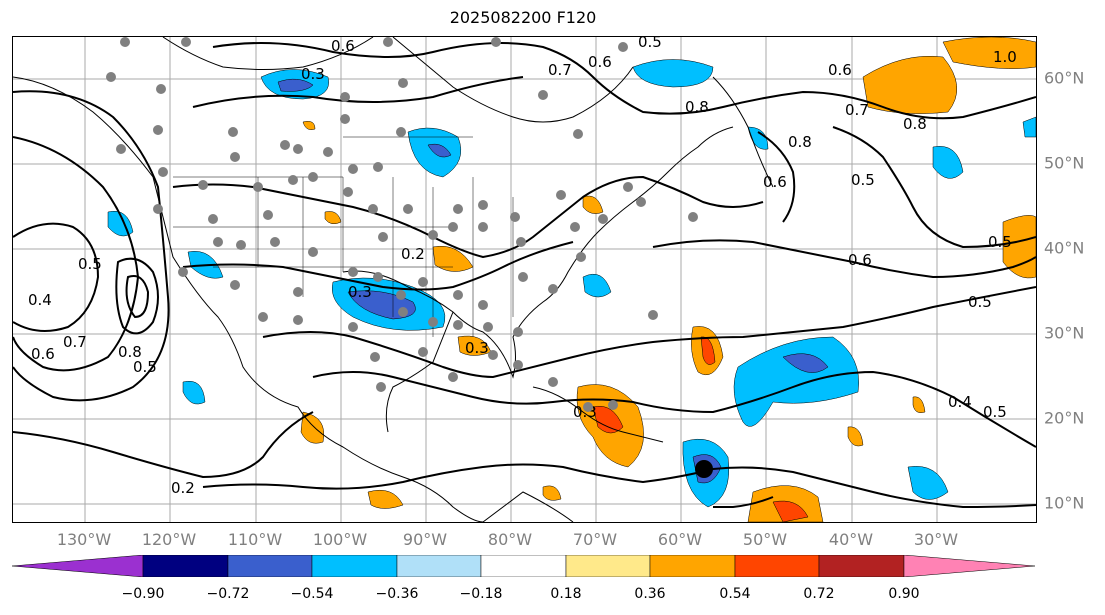 The width and height of the screenshot is (1105, 615). I want to click on colorbar-tick-label: 0.54, so click(735, 594).